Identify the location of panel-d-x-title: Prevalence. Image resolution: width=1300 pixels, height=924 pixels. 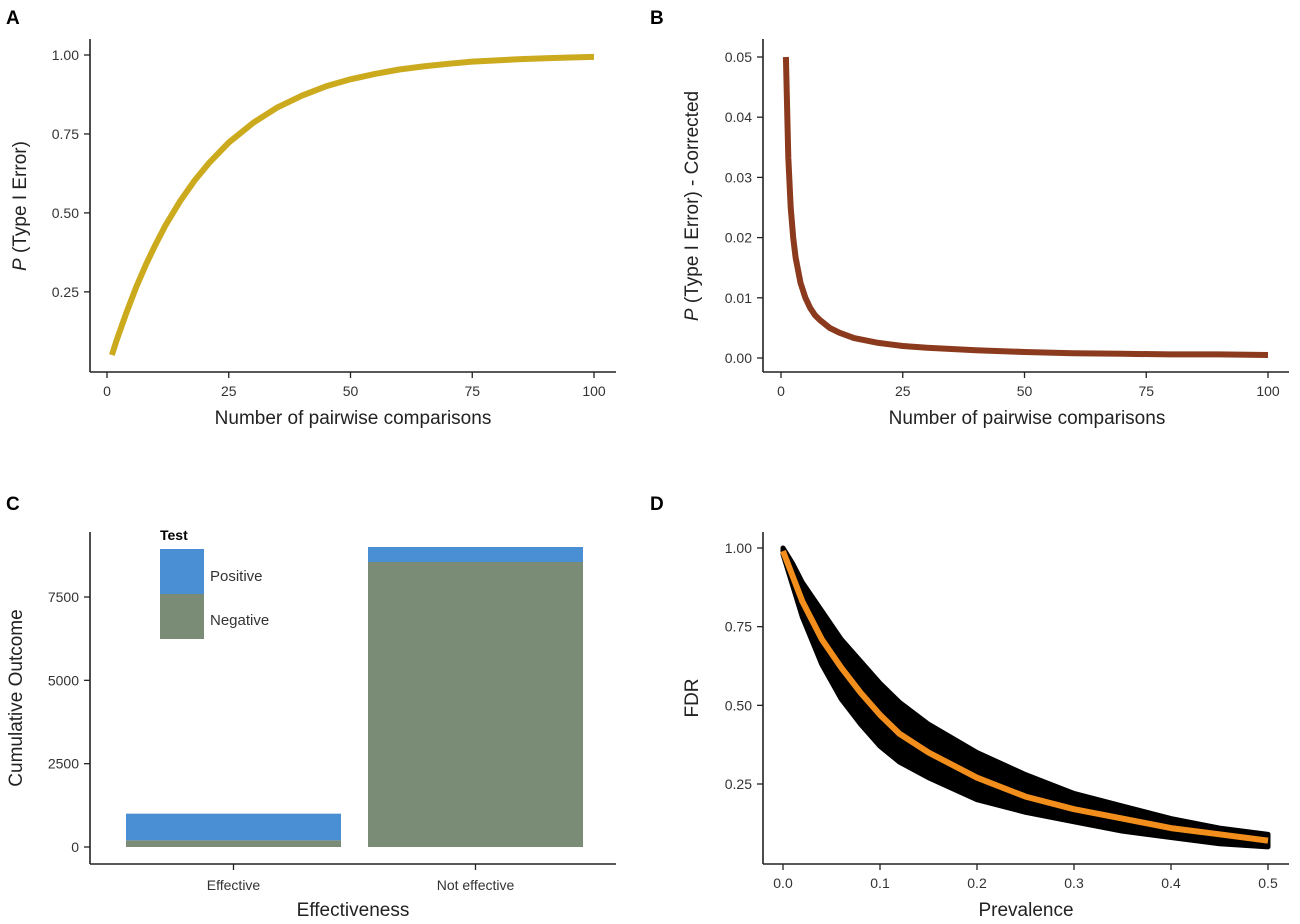
(1025, 910).